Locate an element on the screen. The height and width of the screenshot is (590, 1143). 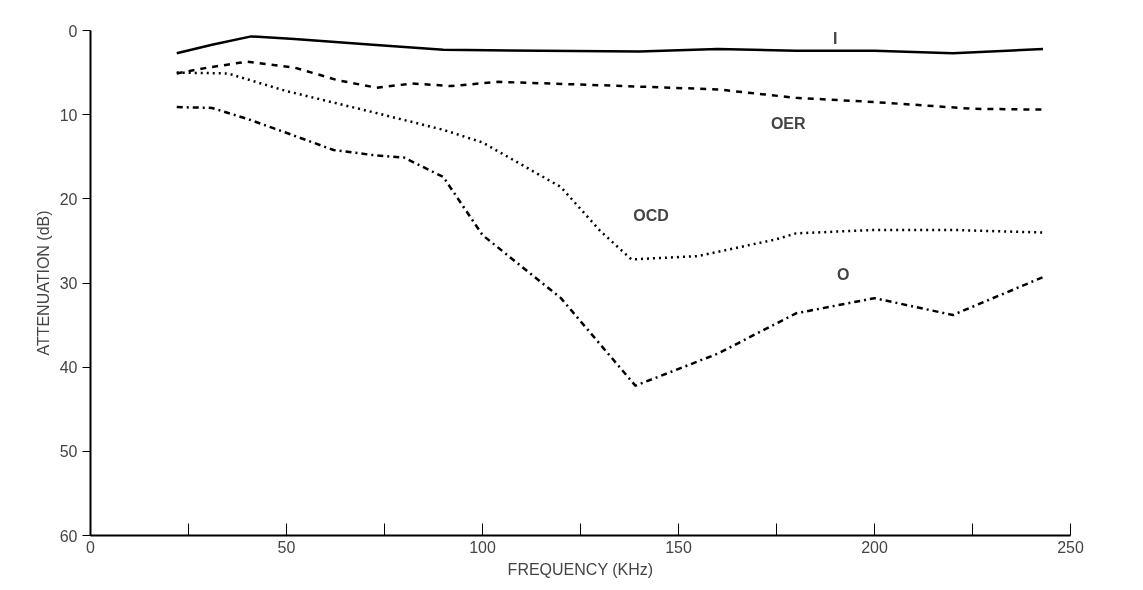
y-tick-label: 50 is located at coordinates (68, 452).